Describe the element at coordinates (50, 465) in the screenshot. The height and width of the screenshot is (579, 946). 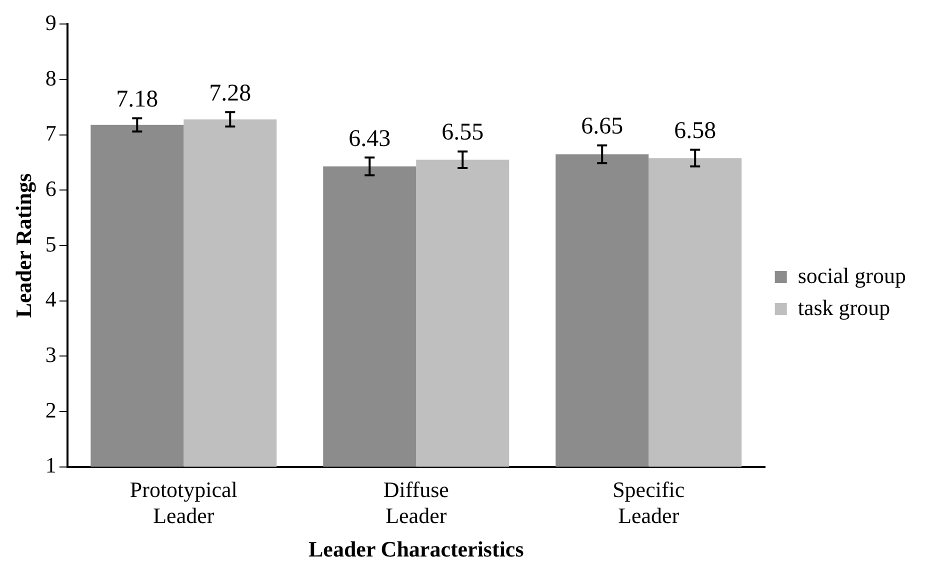
I see `y-tick-label: 1` at that location.